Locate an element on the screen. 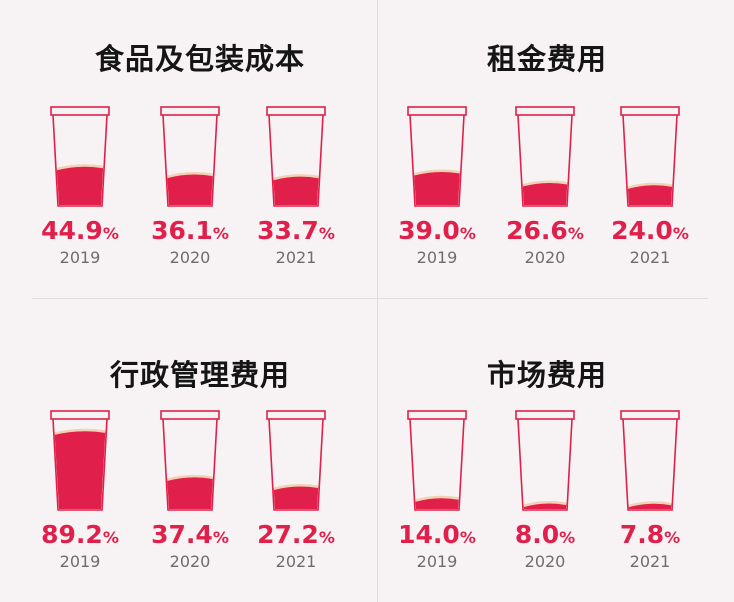 The height and width of the screenshot is (602, 734). data-label-value: 24.0 is located at coordinates (642, 230).